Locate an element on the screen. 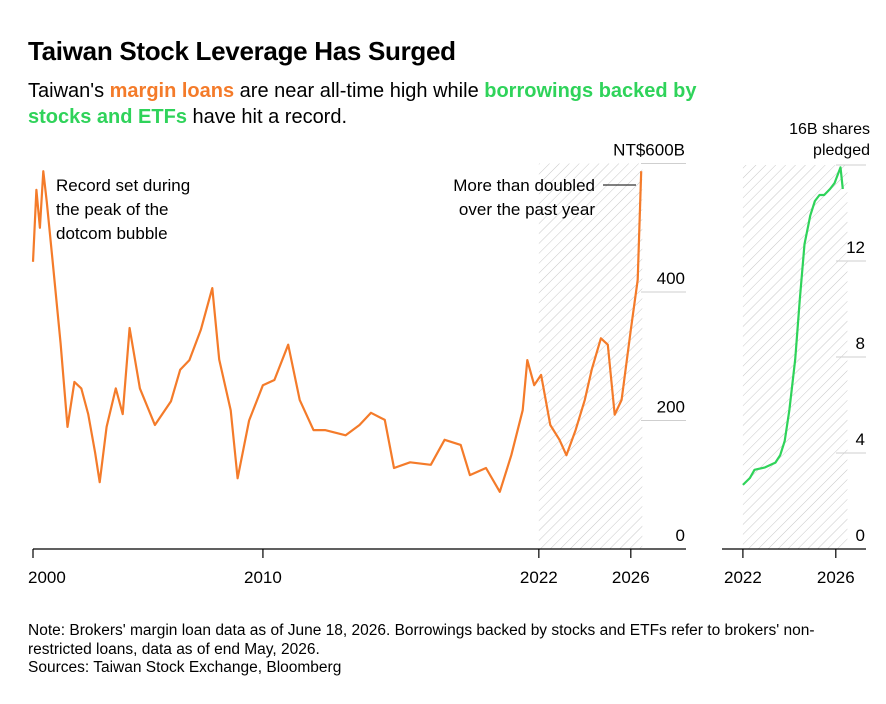  subtitle-part: have hit a record. is located at coordinates (267, 117).